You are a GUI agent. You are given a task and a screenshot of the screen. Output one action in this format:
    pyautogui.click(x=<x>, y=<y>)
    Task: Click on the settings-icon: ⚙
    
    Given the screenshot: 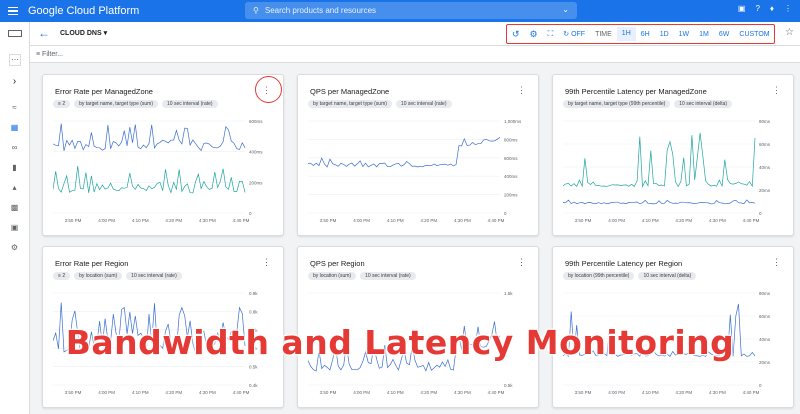 What is the action you would take?
    pyautogui.click(x=14, y=247)
    